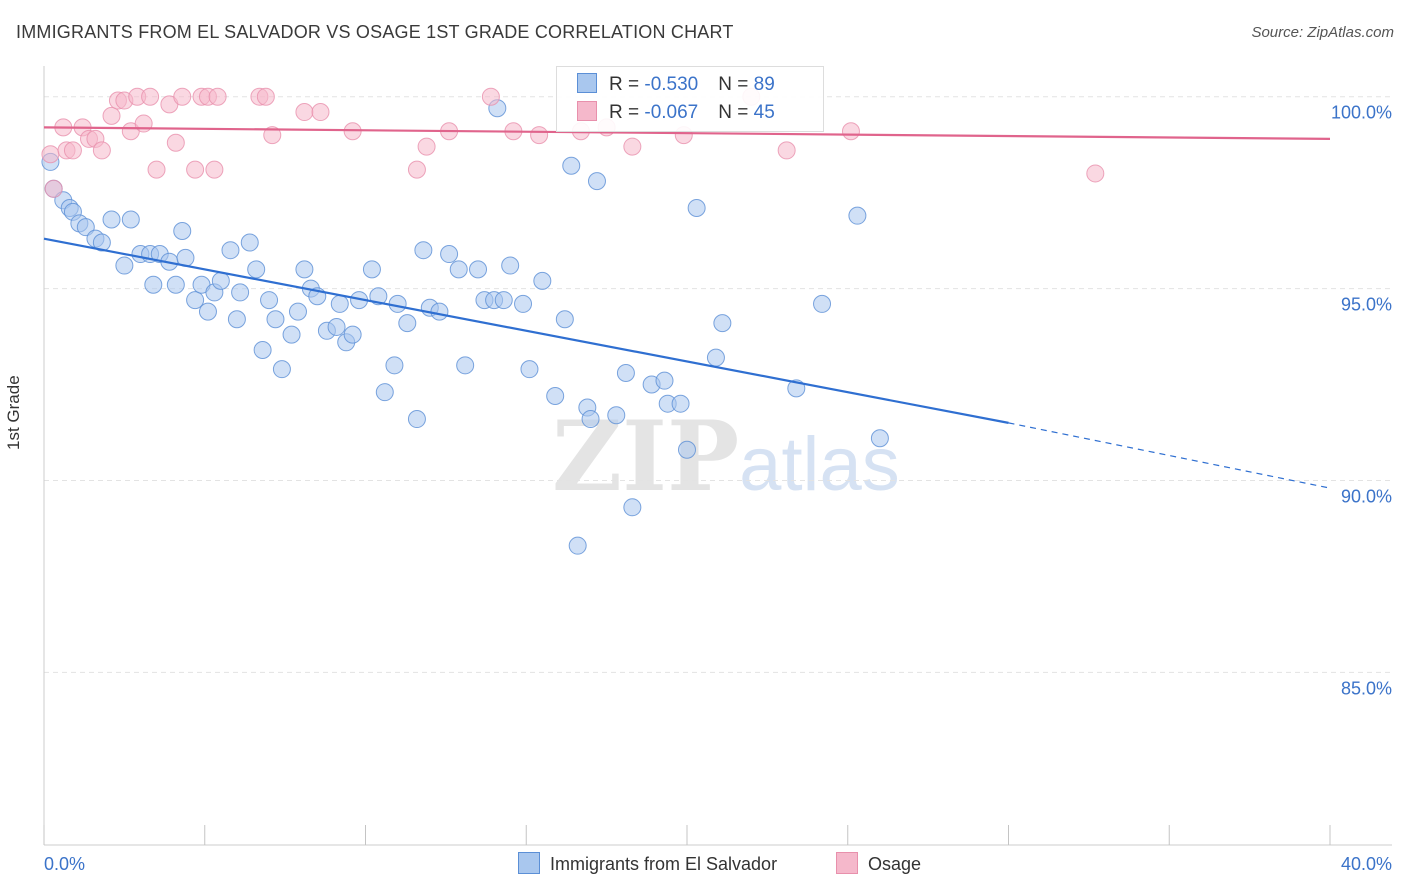 This screenshot has height=892, width=1406. I want to click on legend-label: Immigrants from El Salvador, so click(664, 864).